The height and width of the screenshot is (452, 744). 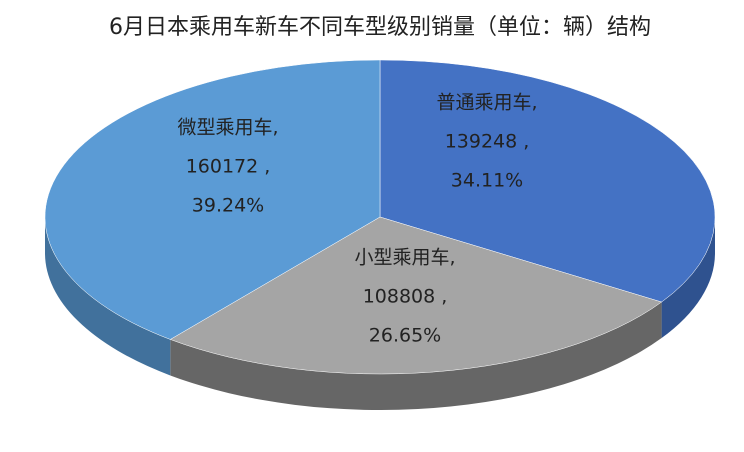 I want to click on percentage-label: 39.24%, so click(x=228, y=206).